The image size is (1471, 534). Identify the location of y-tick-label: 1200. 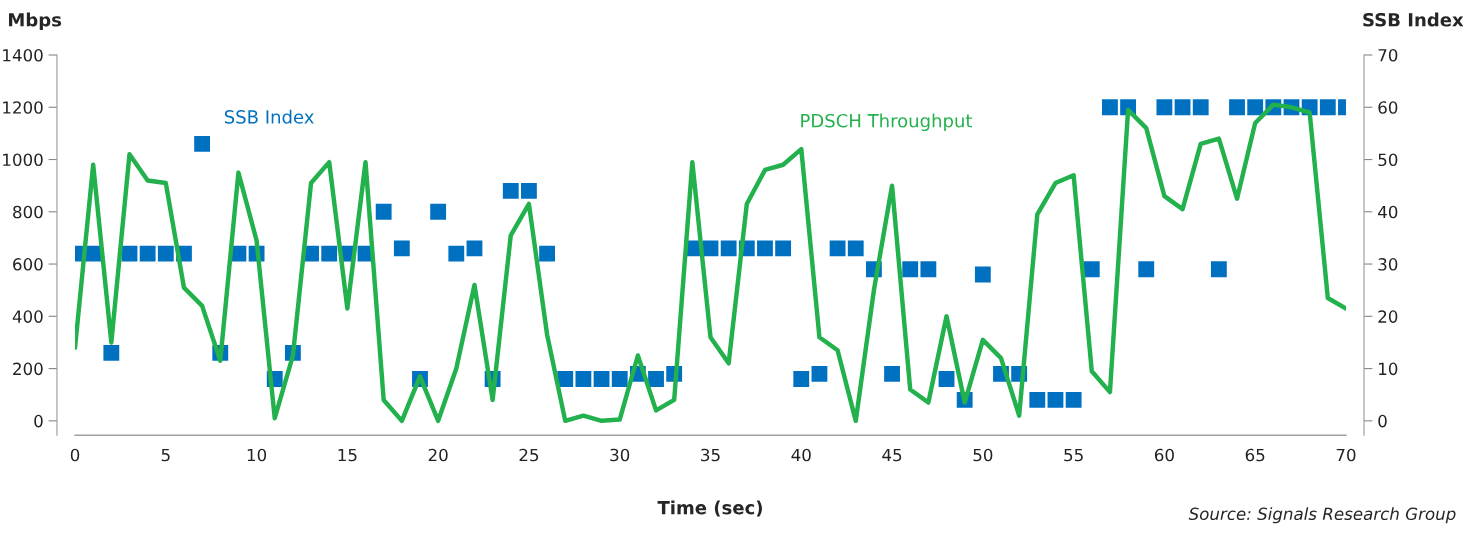
(23, 107).